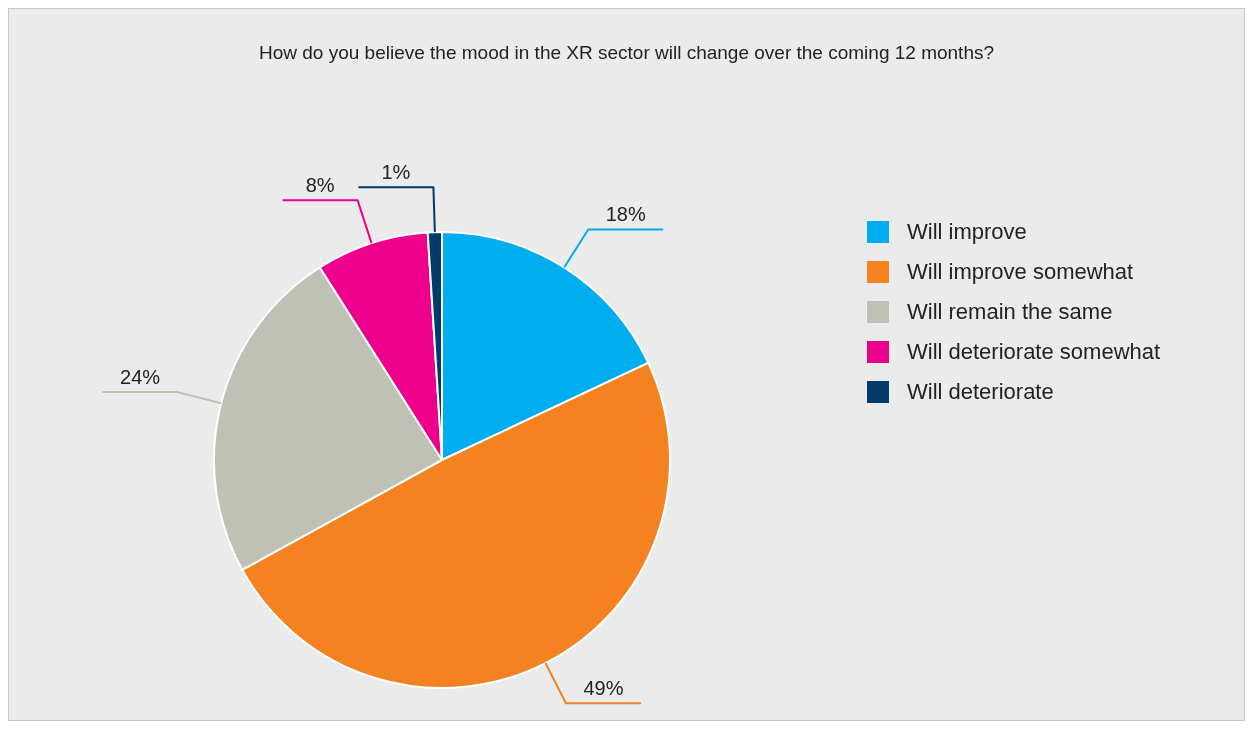 The width and height of the screenshot is (1253, 729). Describe the element at coordinates (140, 377) in the screenshot. I see `data-label: 24%` at that location.